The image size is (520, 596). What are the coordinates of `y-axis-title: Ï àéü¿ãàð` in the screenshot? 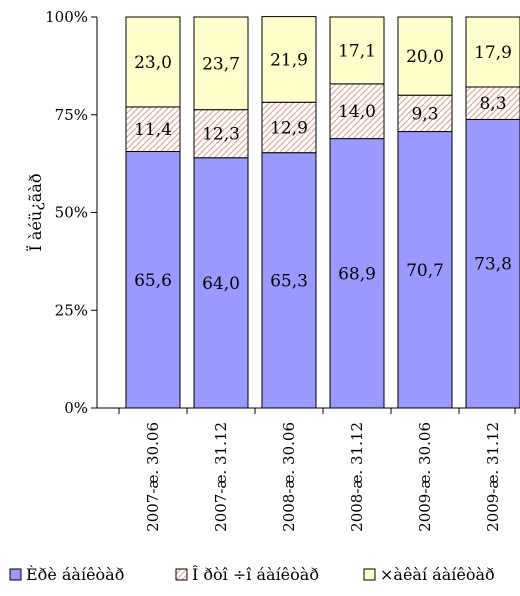 It's located at (35, 212).